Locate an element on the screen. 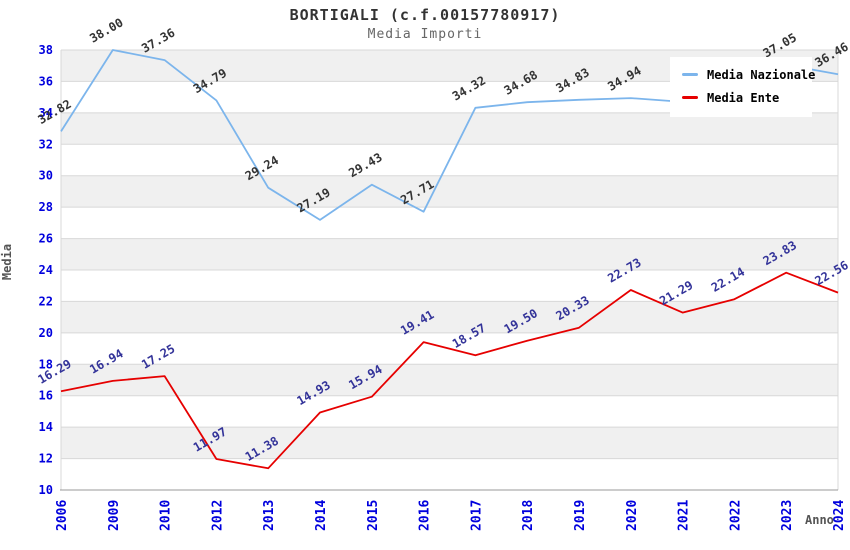  legend-item-media-nazionale: Media Nazionale is located at coordinates (749, 74).